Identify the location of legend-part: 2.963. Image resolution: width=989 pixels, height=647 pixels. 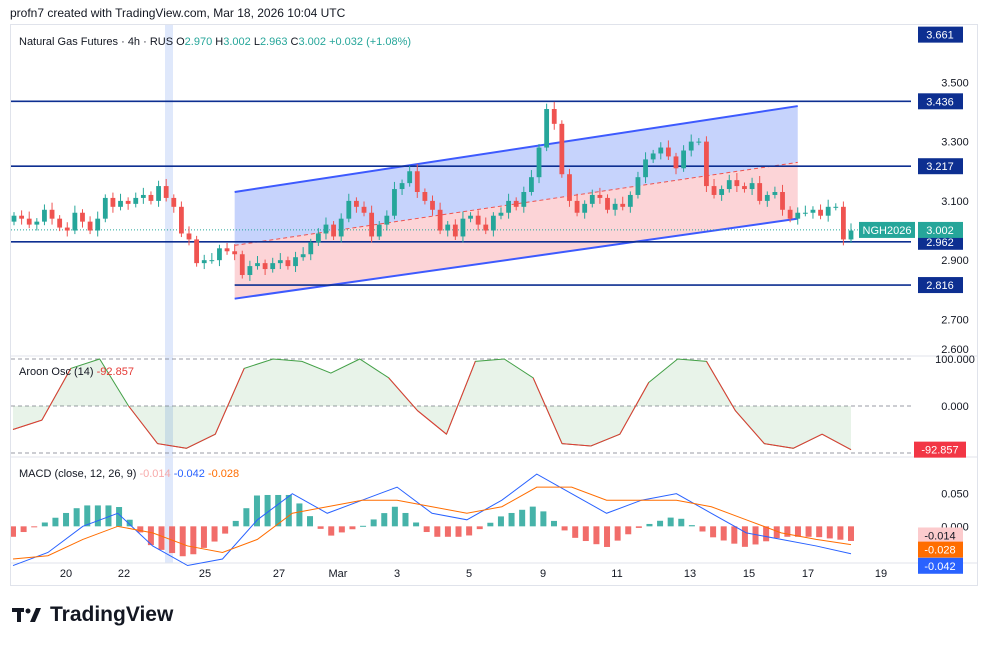
(275, 42).